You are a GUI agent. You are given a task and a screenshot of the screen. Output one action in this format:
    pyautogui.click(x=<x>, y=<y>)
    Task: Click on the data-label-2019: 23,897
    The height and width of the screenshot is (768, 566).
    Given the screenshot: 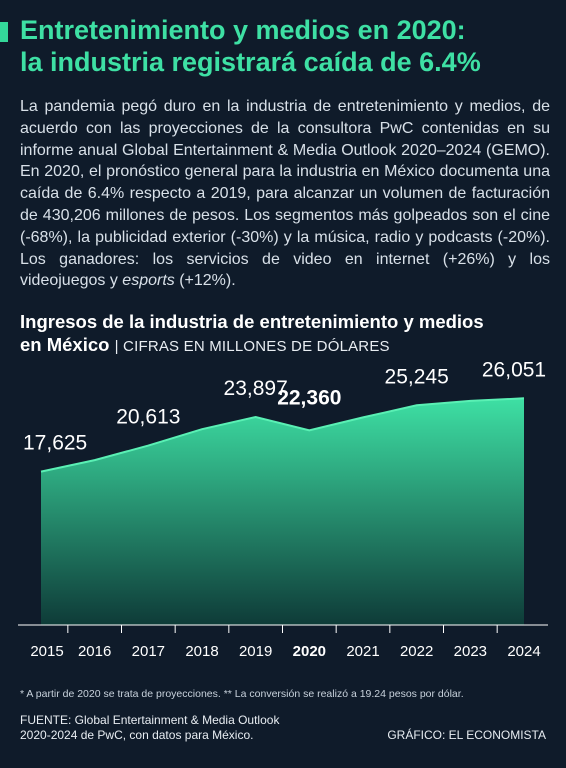 What is the action you would take?
    pyautogui.click(x=256, y=388)
    